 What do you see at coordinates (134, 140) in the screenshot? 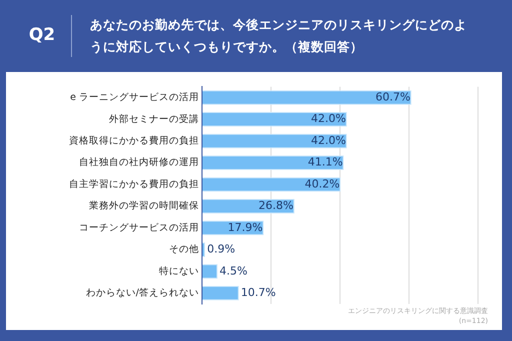
I see `y-tick-label: 資格取得にかかる費用の負担` at bounding box center [134, 140].